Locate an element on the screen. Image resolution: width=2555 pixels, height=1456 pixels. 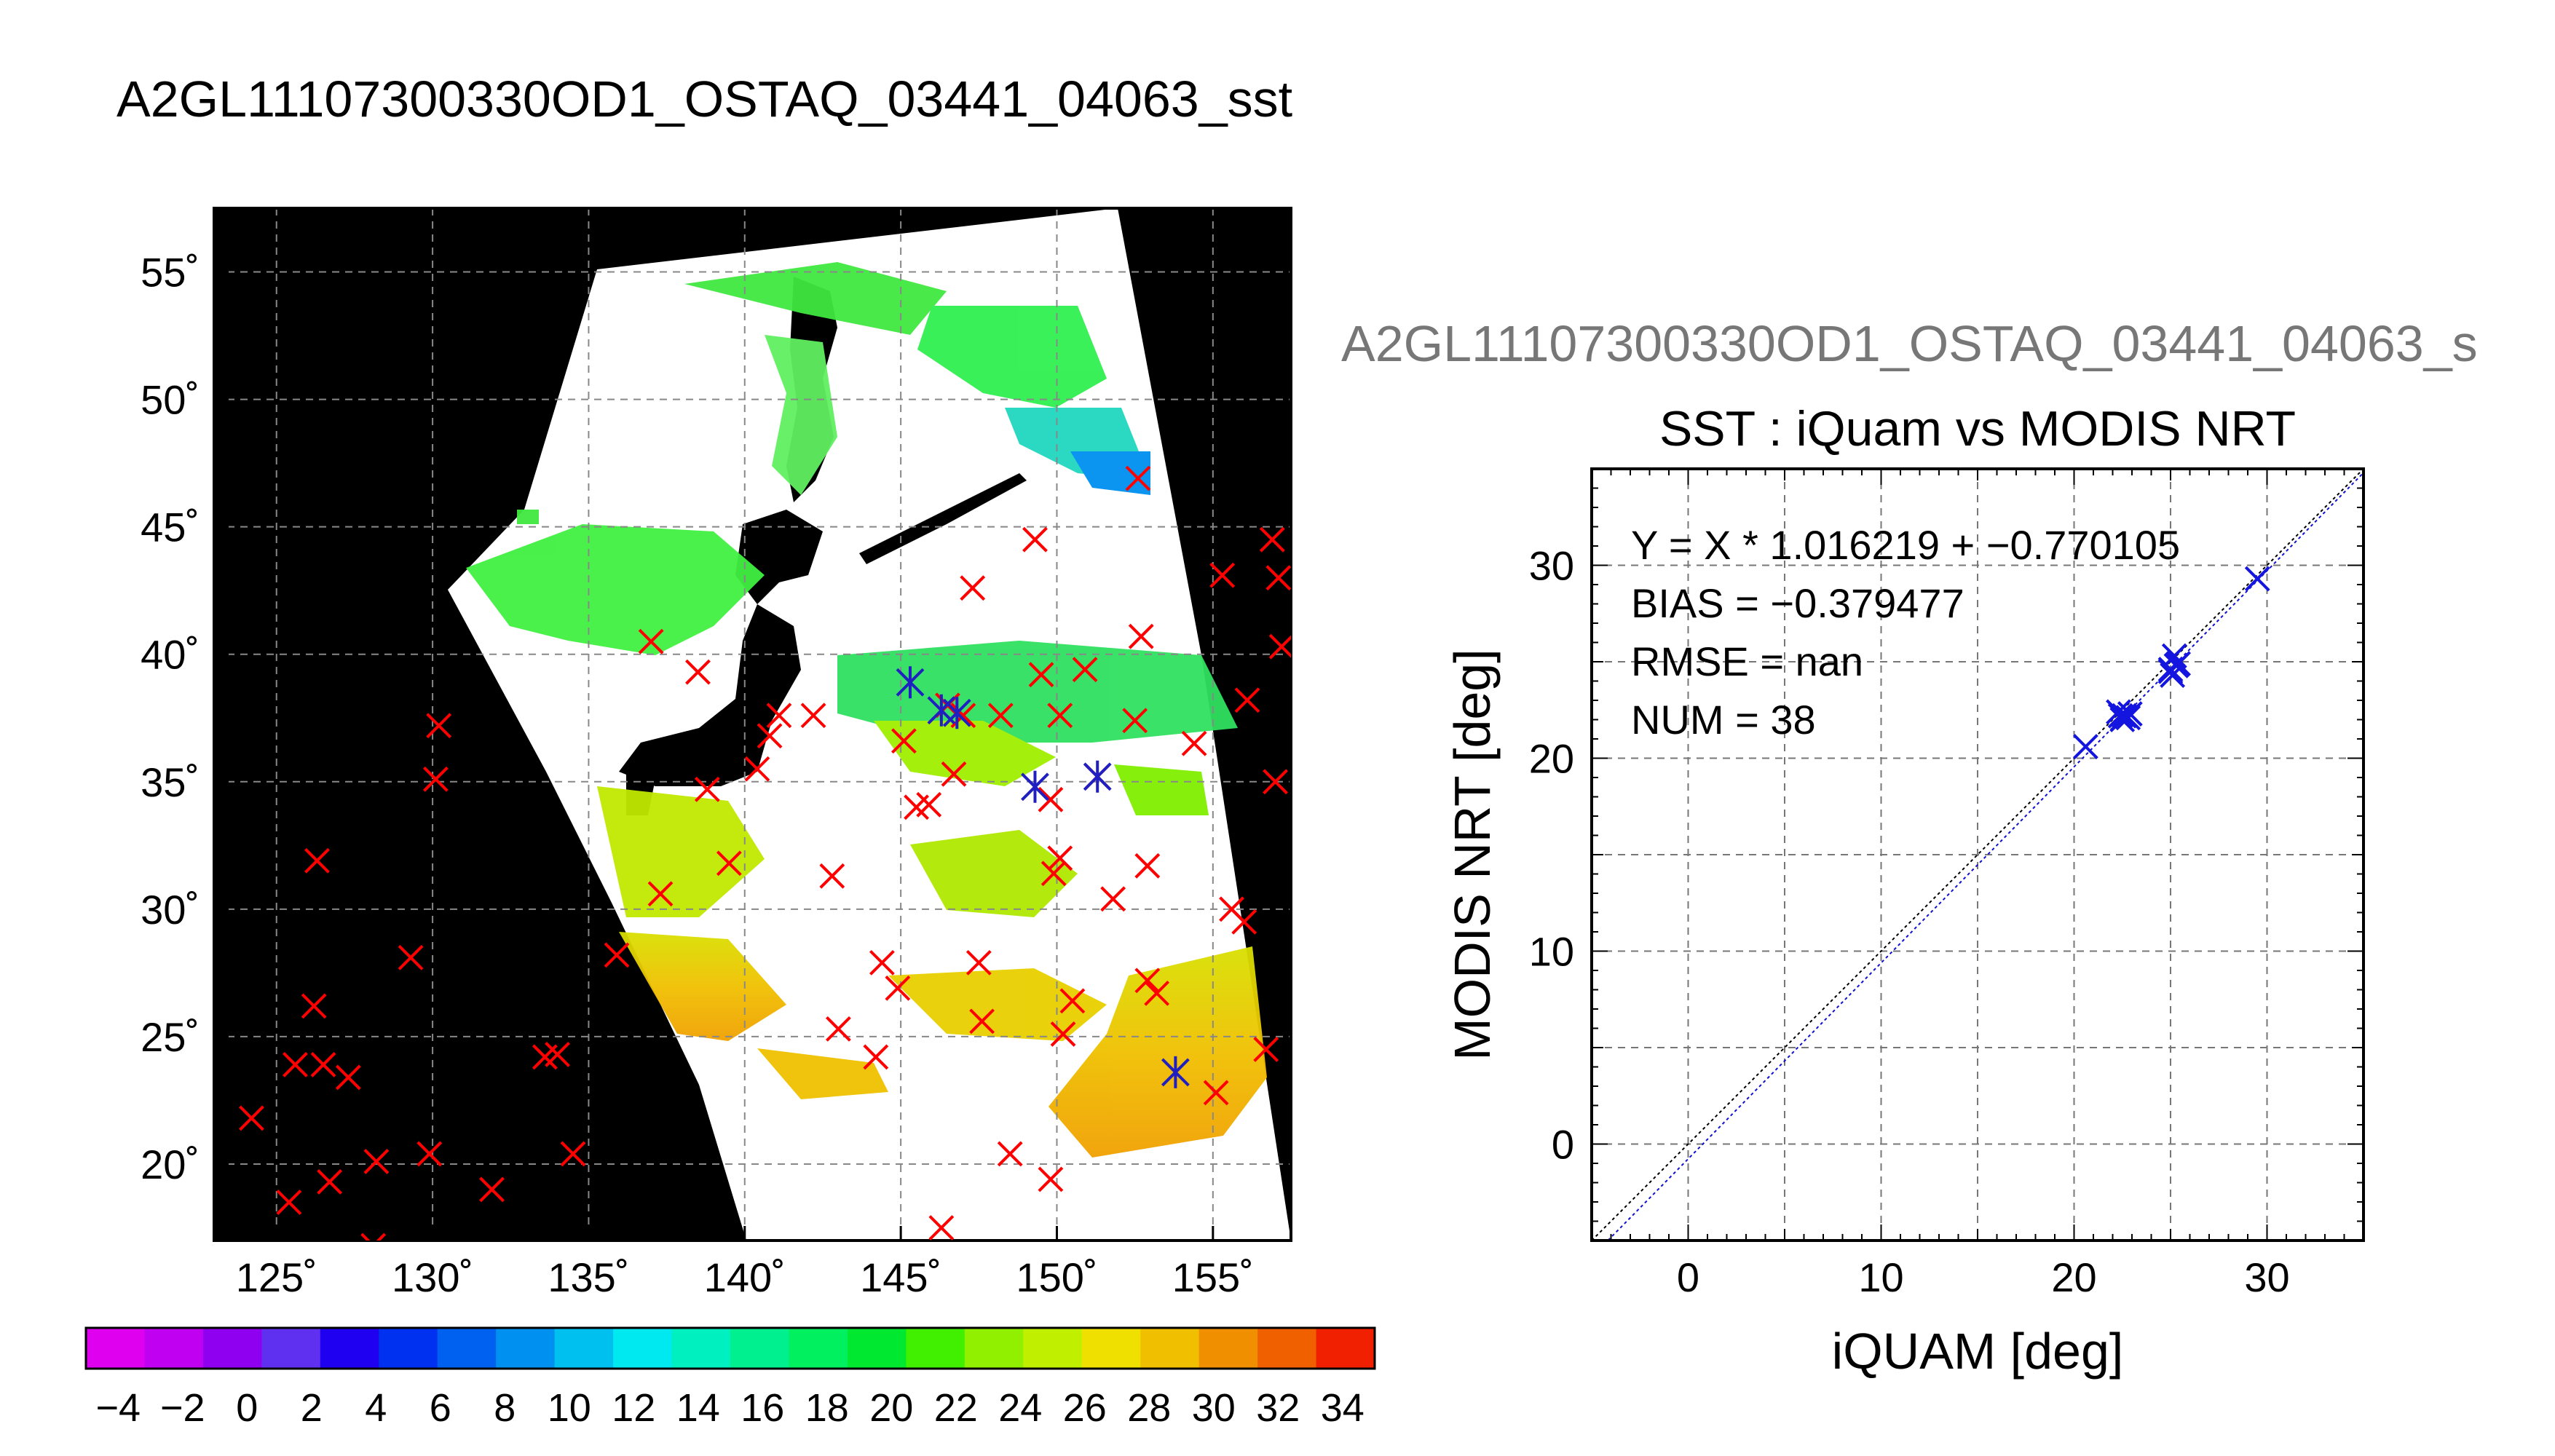
colorbar-tick-label: −4 is located at coordinates (118, 1408).